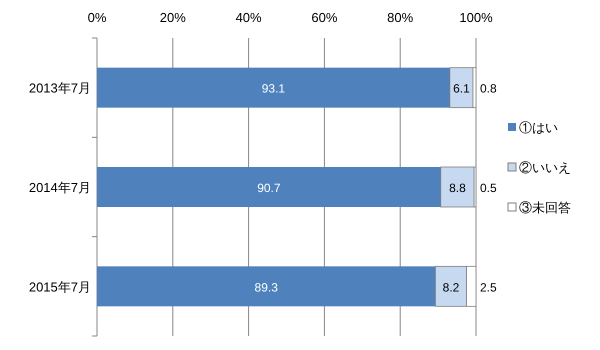 The height and width of the screenshot is (350, 600). Describe the element at coordinates (324, 17) in the screenshot. I see `x-tick-label: 60%` at that location.